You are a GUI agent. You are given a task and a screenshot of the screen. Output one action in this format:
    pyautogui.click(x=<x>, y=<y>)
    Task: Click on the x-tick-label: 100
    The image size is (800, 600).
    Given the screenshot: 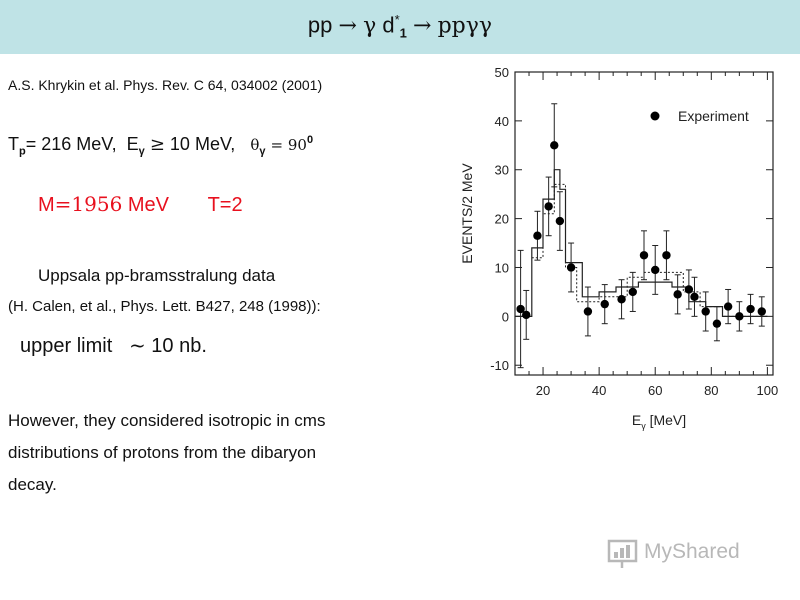 What is the action you would take?
    pyautogui.click(x=768, y=390)
    